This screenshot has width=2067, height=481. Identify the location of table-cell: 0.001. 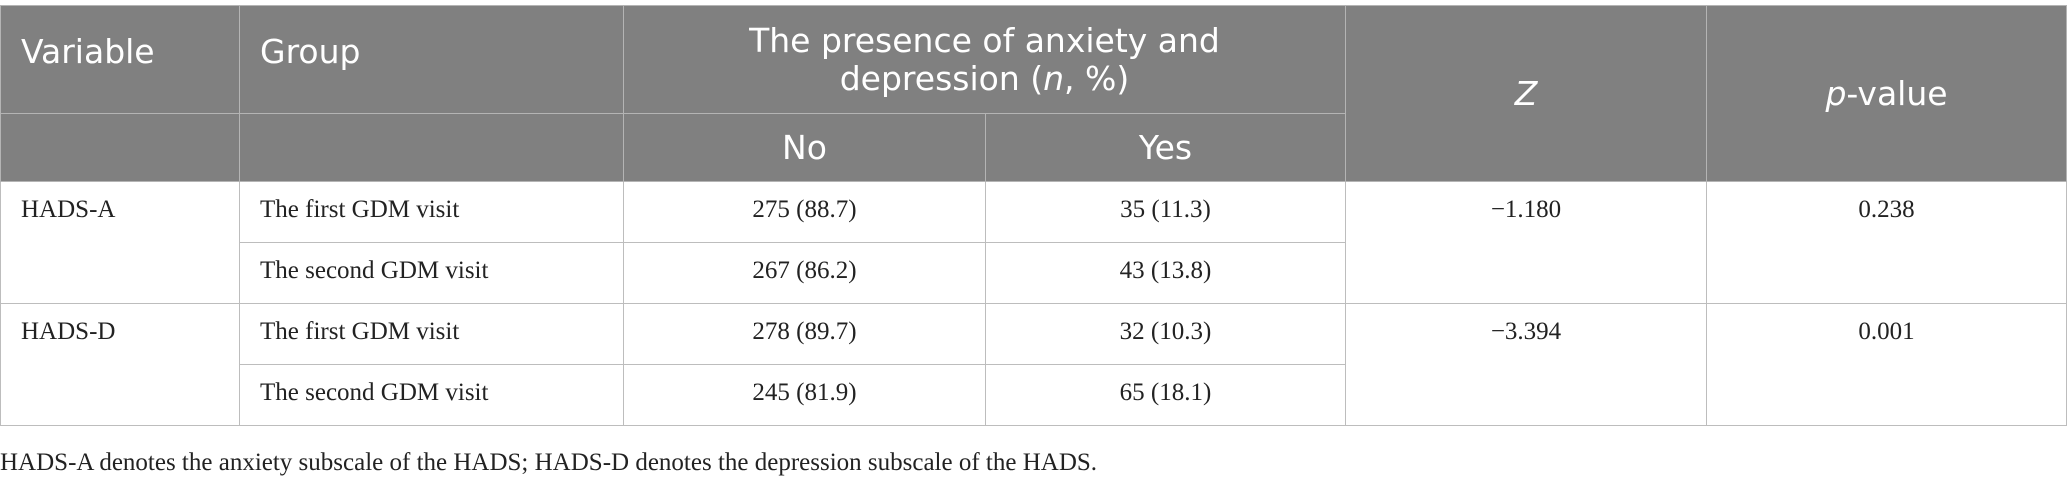
(1886, 364).